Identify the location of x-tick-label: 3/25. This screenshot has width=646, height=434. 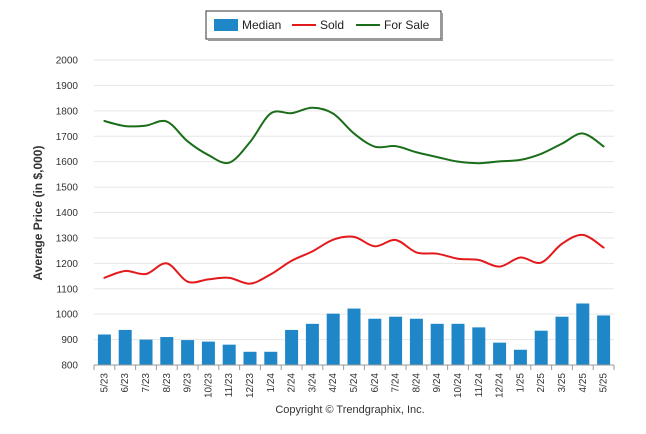
(562, 383).